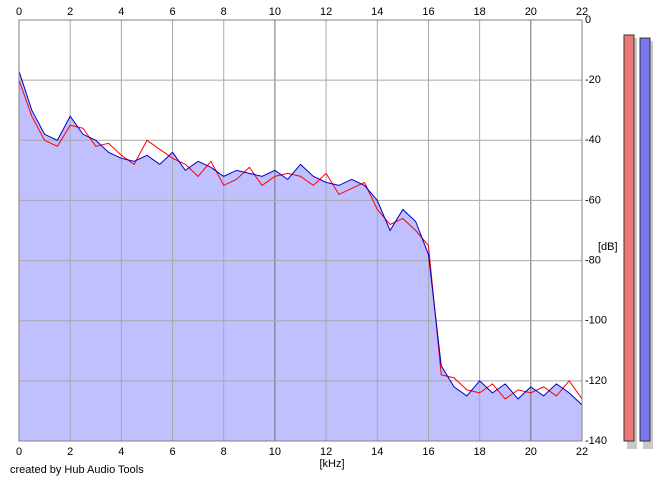 The width and height of the screenshot is (664, 487). Describe the element at coordinates (19, 452) in the screenshot. I see `x-tick-label: 0` at that location.